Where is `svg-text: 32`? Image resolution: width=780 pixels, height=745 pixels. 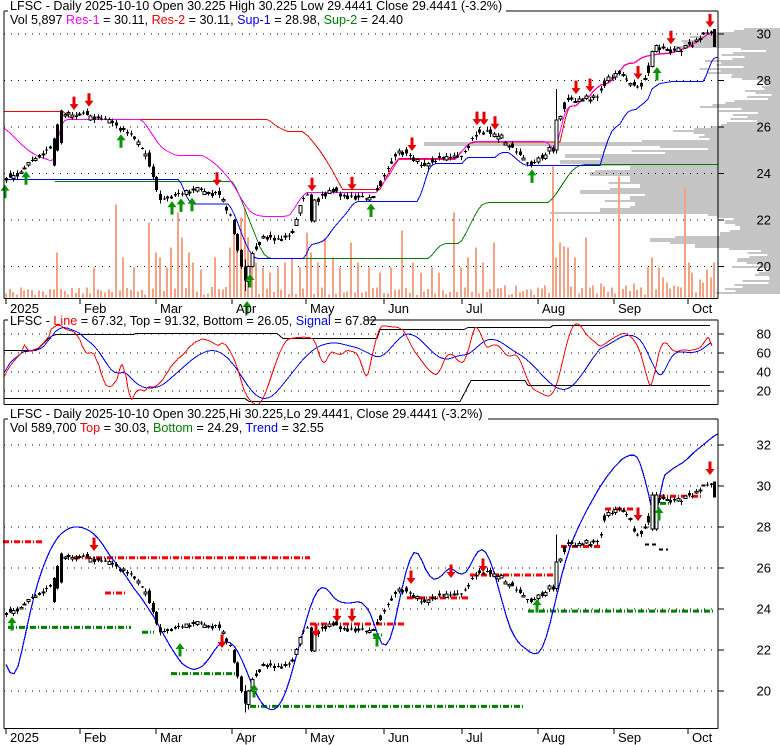
svg-text: 32 is located at coordinates (764, 445).